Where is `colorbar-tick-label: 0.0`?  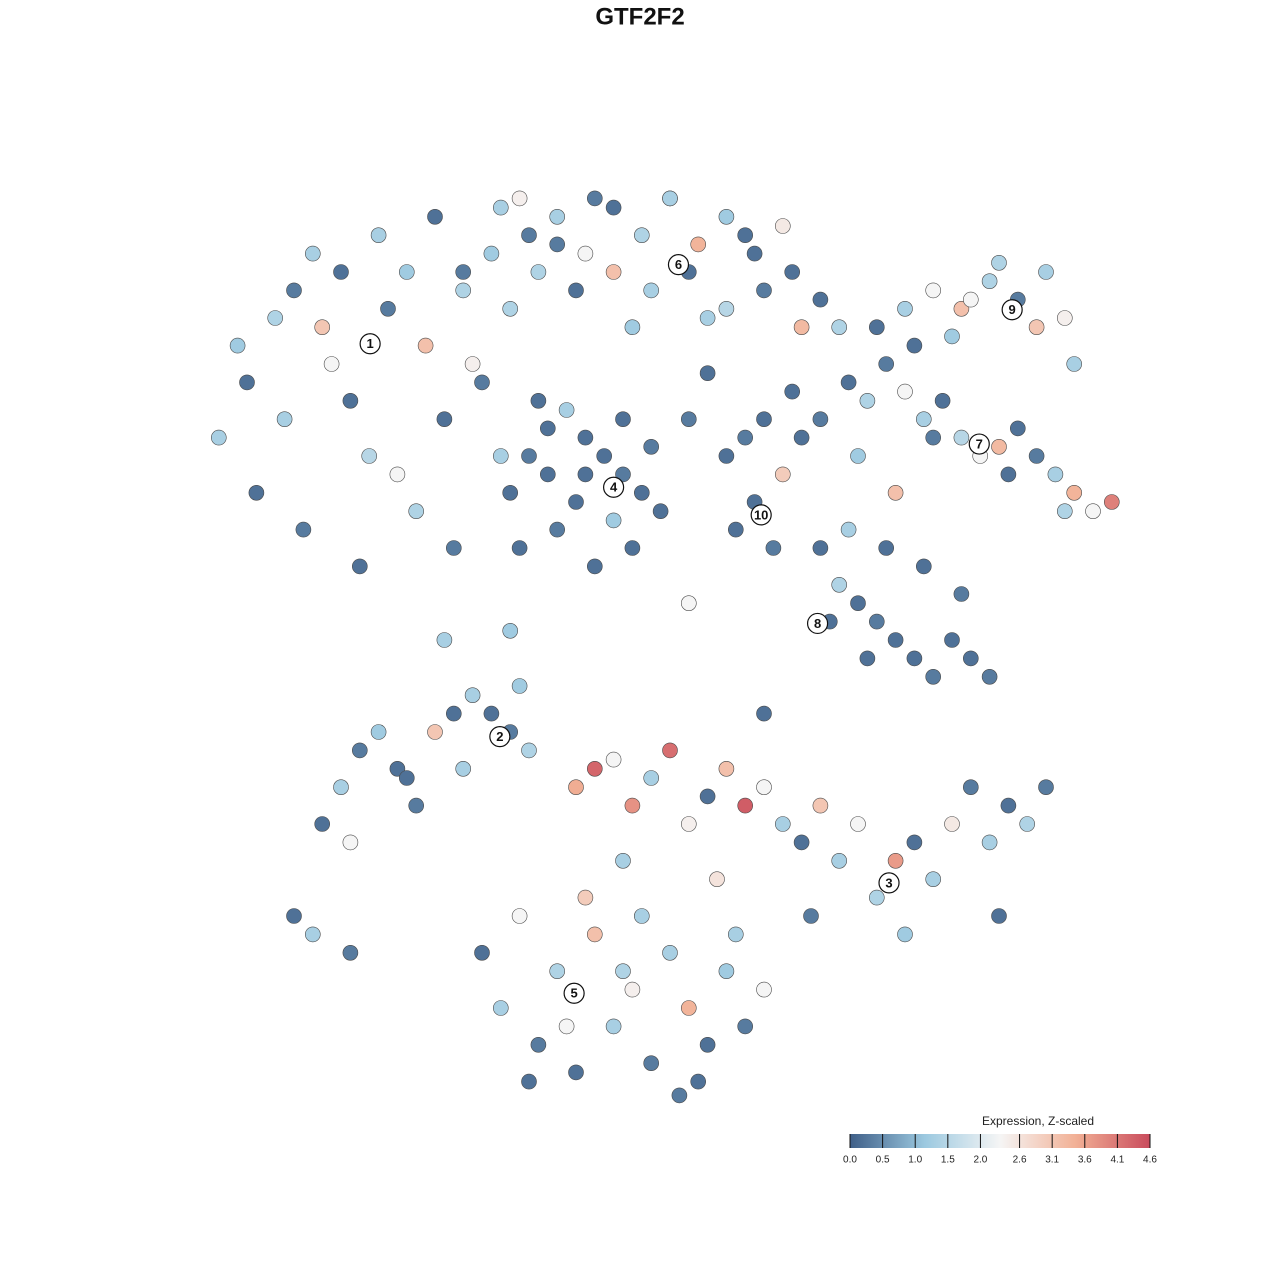 colorbar-tick-label: 0.0 is located at coordinates (850, 1160).